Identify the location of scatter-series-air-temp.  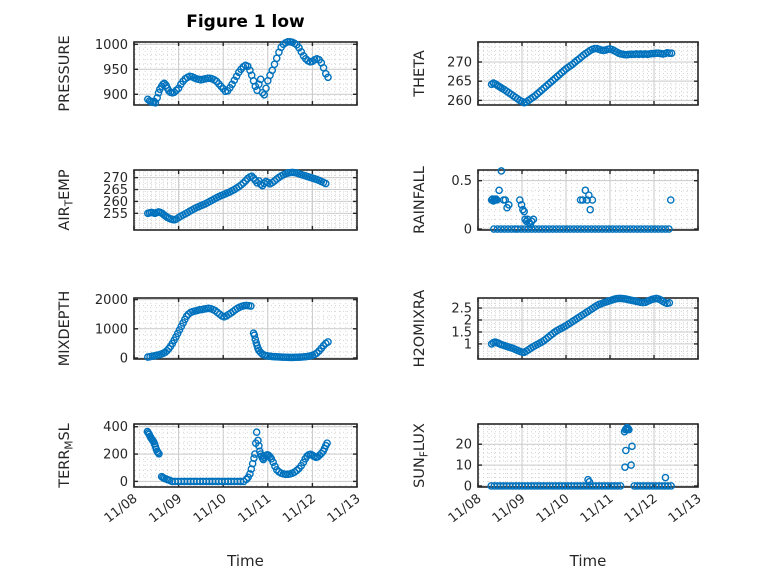
(237, 196).